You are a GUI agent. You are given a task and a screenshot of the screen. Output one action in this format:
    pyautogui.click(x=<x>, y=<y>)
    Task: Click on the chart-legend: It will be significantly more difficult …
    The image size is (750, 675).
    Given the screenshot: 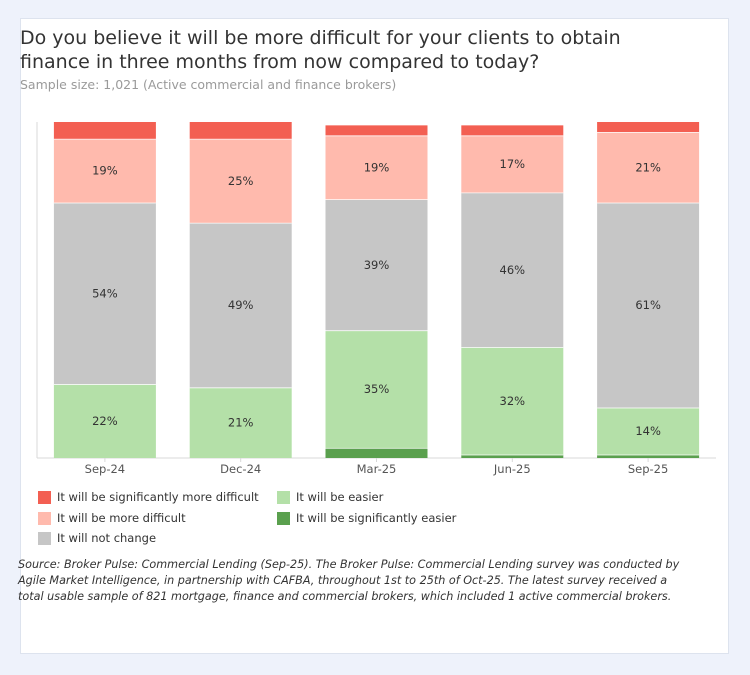 What is the action you would take?
    pyautogui.click(x=246, y=507)
    